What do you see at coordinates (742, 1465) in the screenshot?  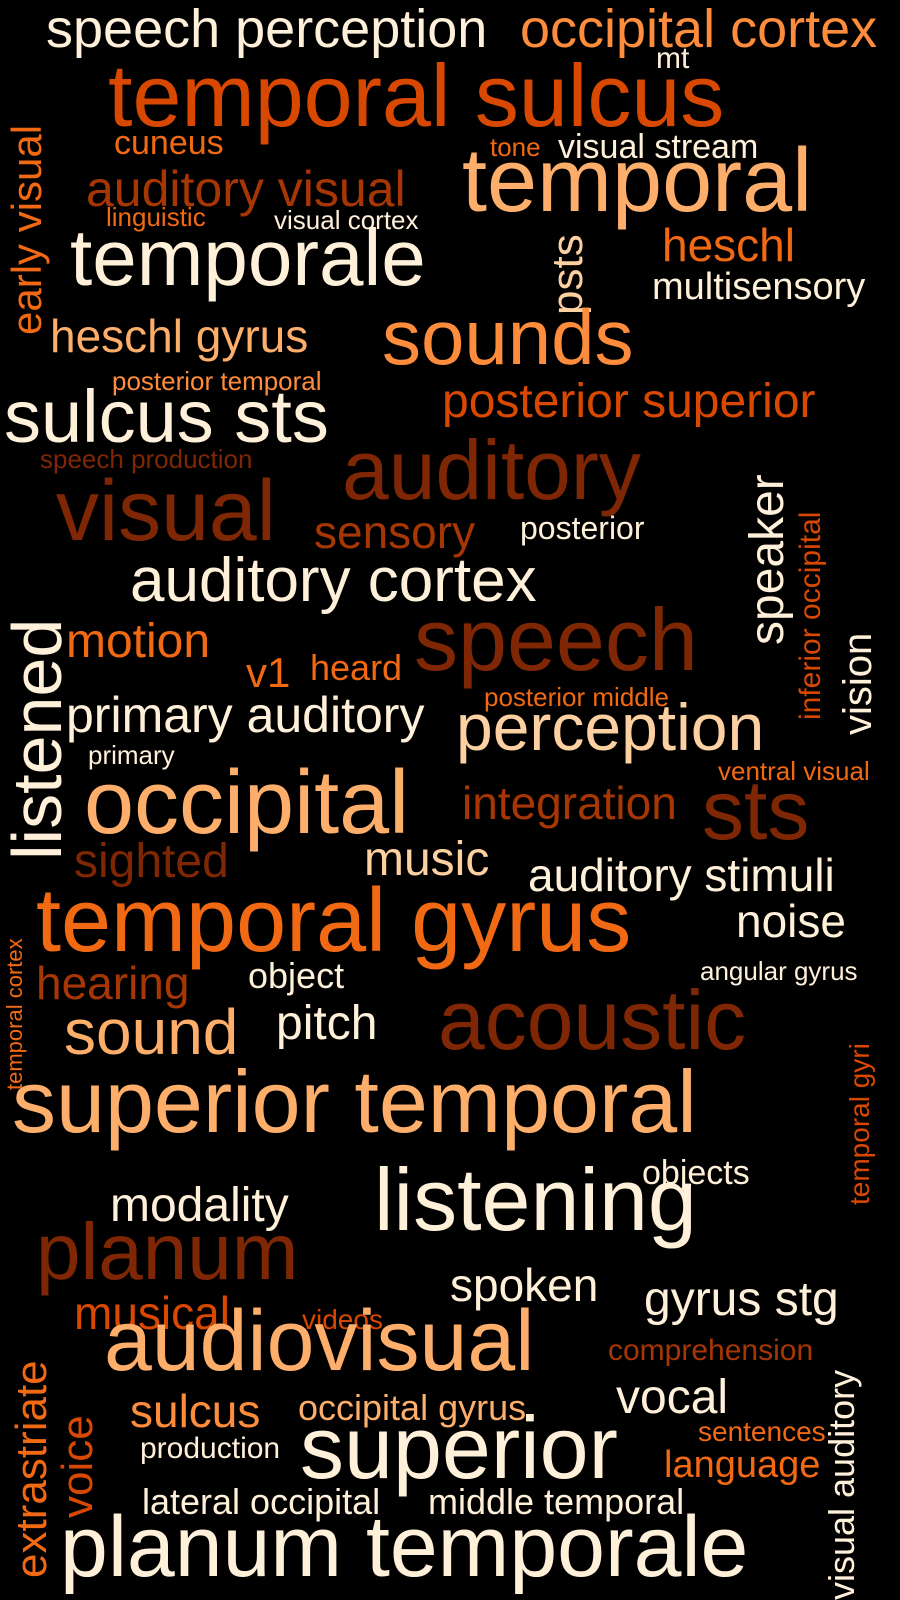 I see `word-language: language` at bounding box center [742, 1465].